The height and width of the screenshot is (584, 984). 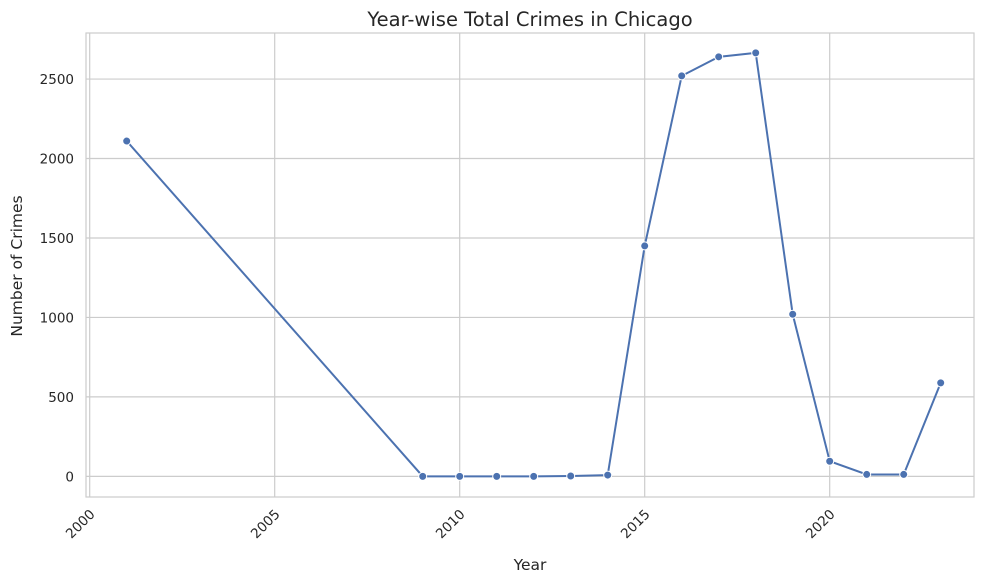 What do you see at coordinates (529, 19) in the screenshot?
I see `chart-title: Year-wise Total Crimes in Chicago` at bounding box center [529, 19].